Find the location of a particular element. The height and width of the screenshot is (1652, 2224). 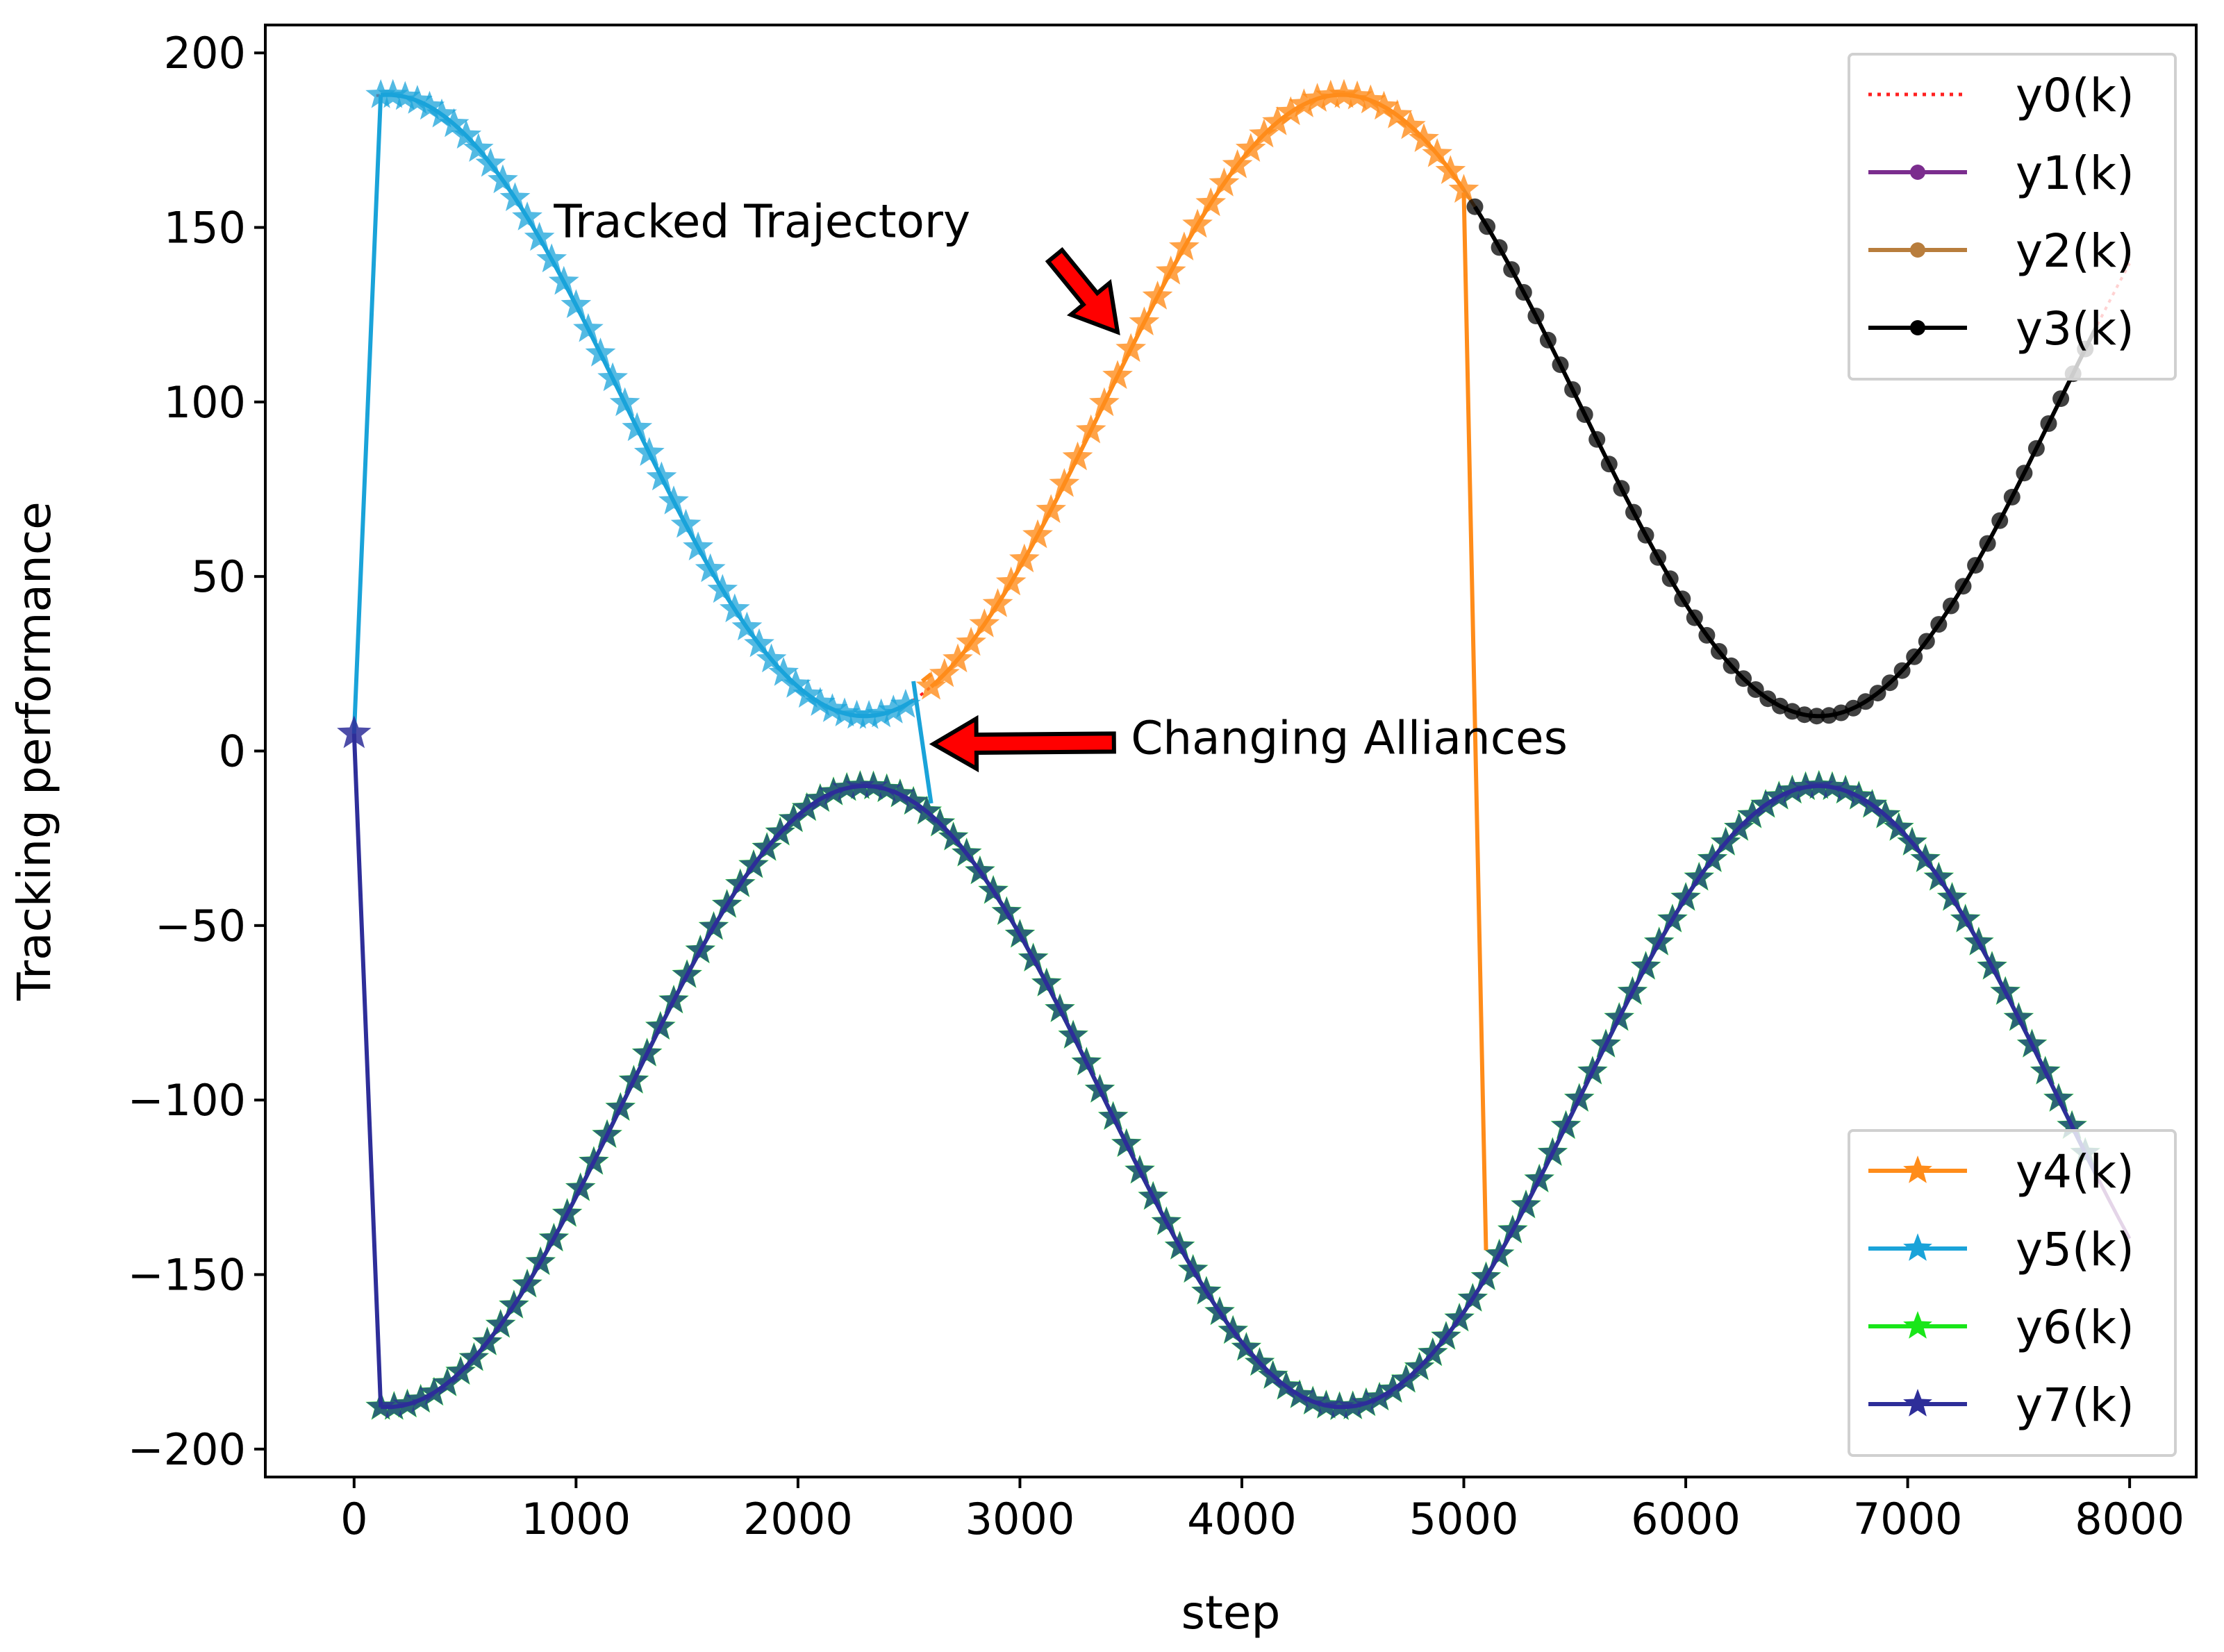

y-tick-label: −150 is located at coordinates (187, 1274).